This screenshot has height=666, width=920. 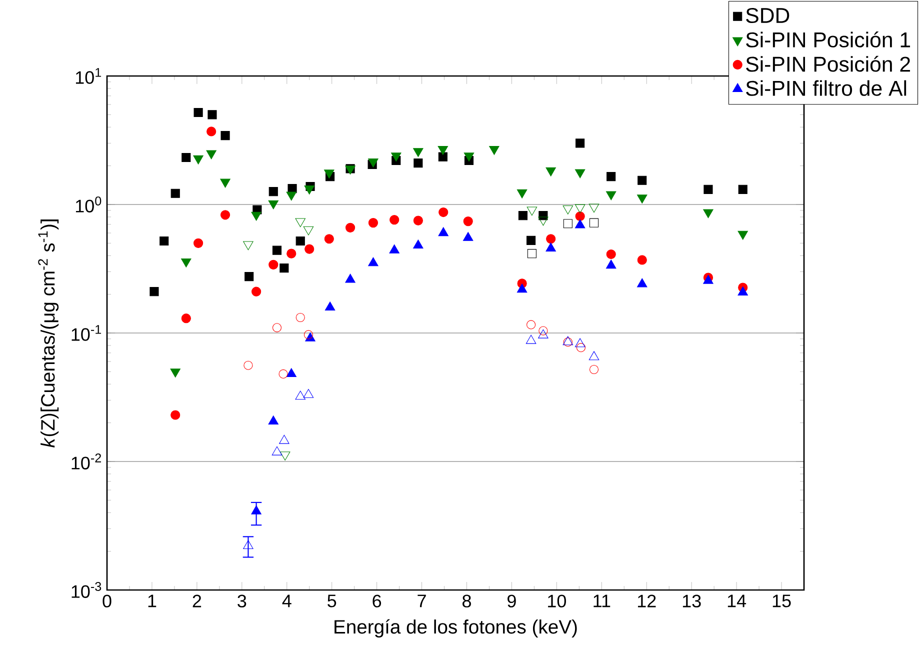 What do you see at coordinates (455, 628) in the screenshot?
I see `x-axis-title: Energía de los fotones (keV)` at bounding box center [455, 628].